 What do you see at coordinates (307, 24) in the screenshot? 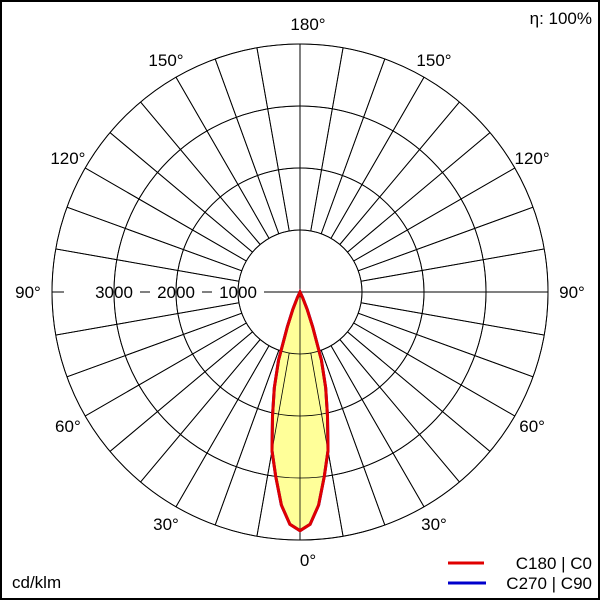
I see `angle-label: 180°` at bounding box center [307, 24].